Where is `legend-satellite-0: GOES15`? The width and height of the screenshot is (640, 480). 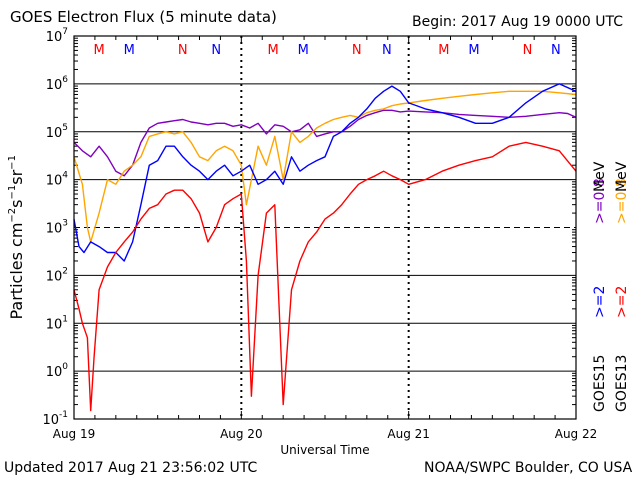 legend-satellite-0: GOES15 is located at coordinates (600, 383).